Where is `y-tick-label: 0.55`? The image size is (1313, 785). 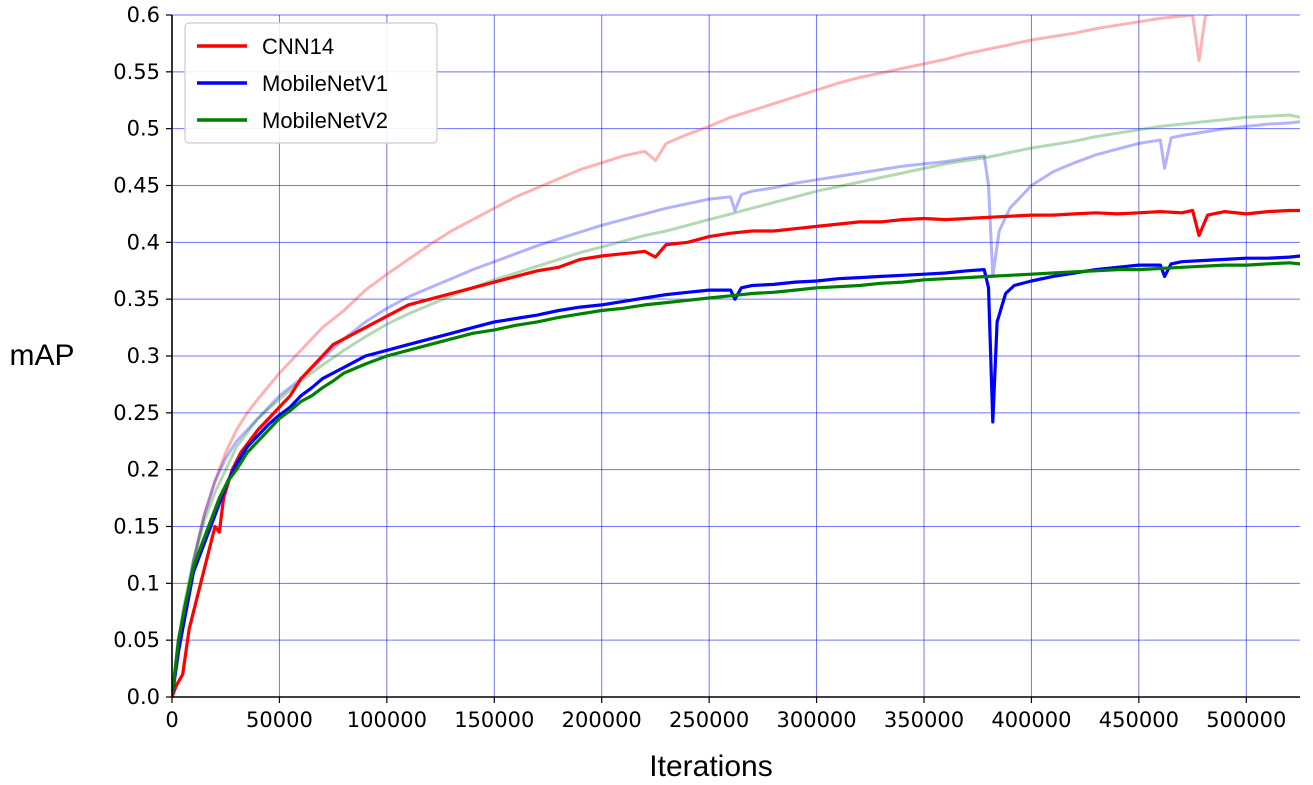 y-tick-label: 0.55 is located at coordinates (136, 72).